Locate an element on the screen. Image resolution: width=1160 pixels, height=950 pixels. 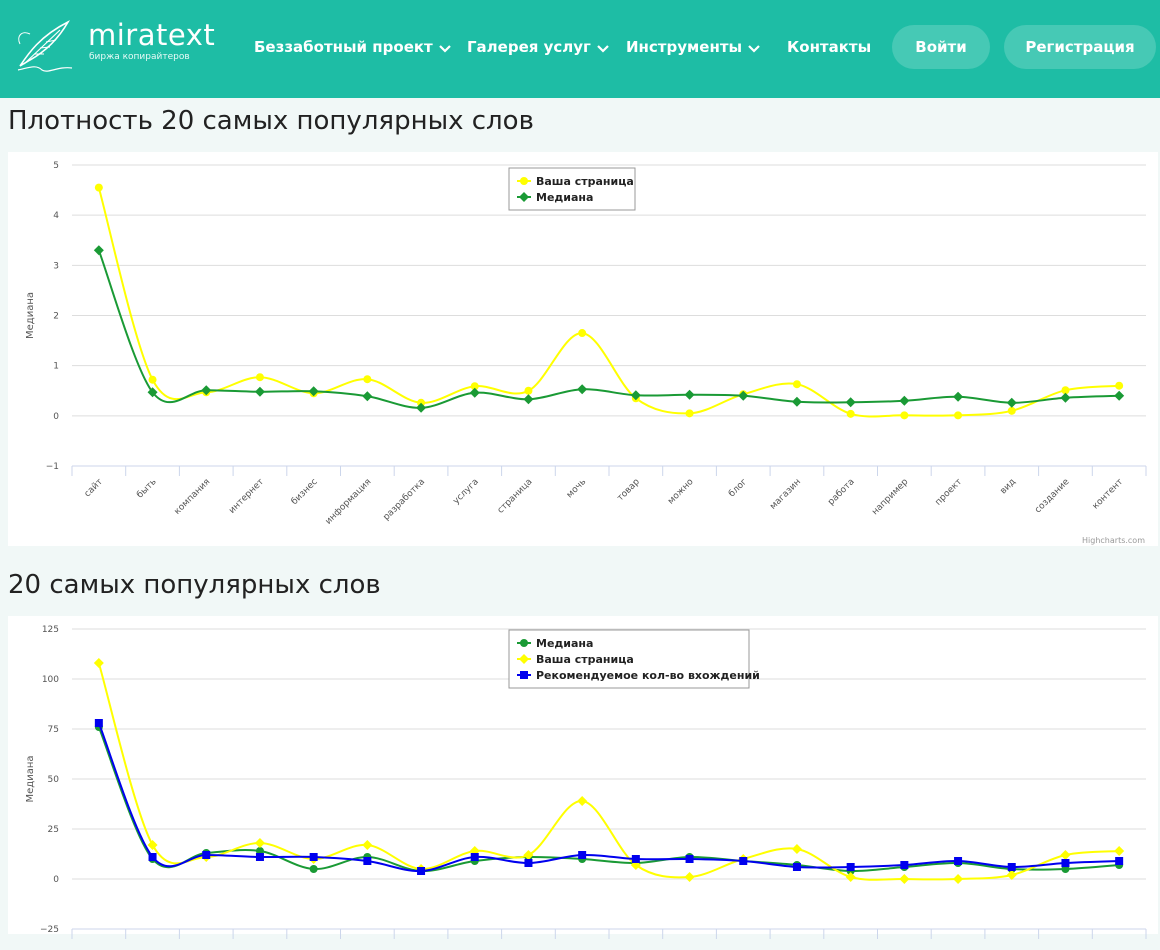
x-tick-label: информация is located at coordinates (349, 502).